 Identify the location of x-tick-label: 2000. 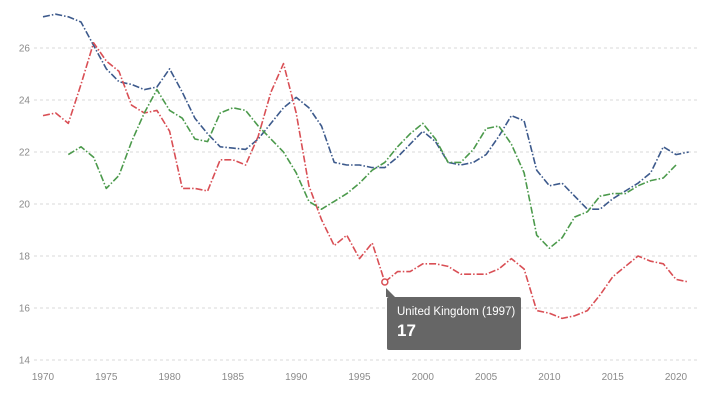
(423, 377).